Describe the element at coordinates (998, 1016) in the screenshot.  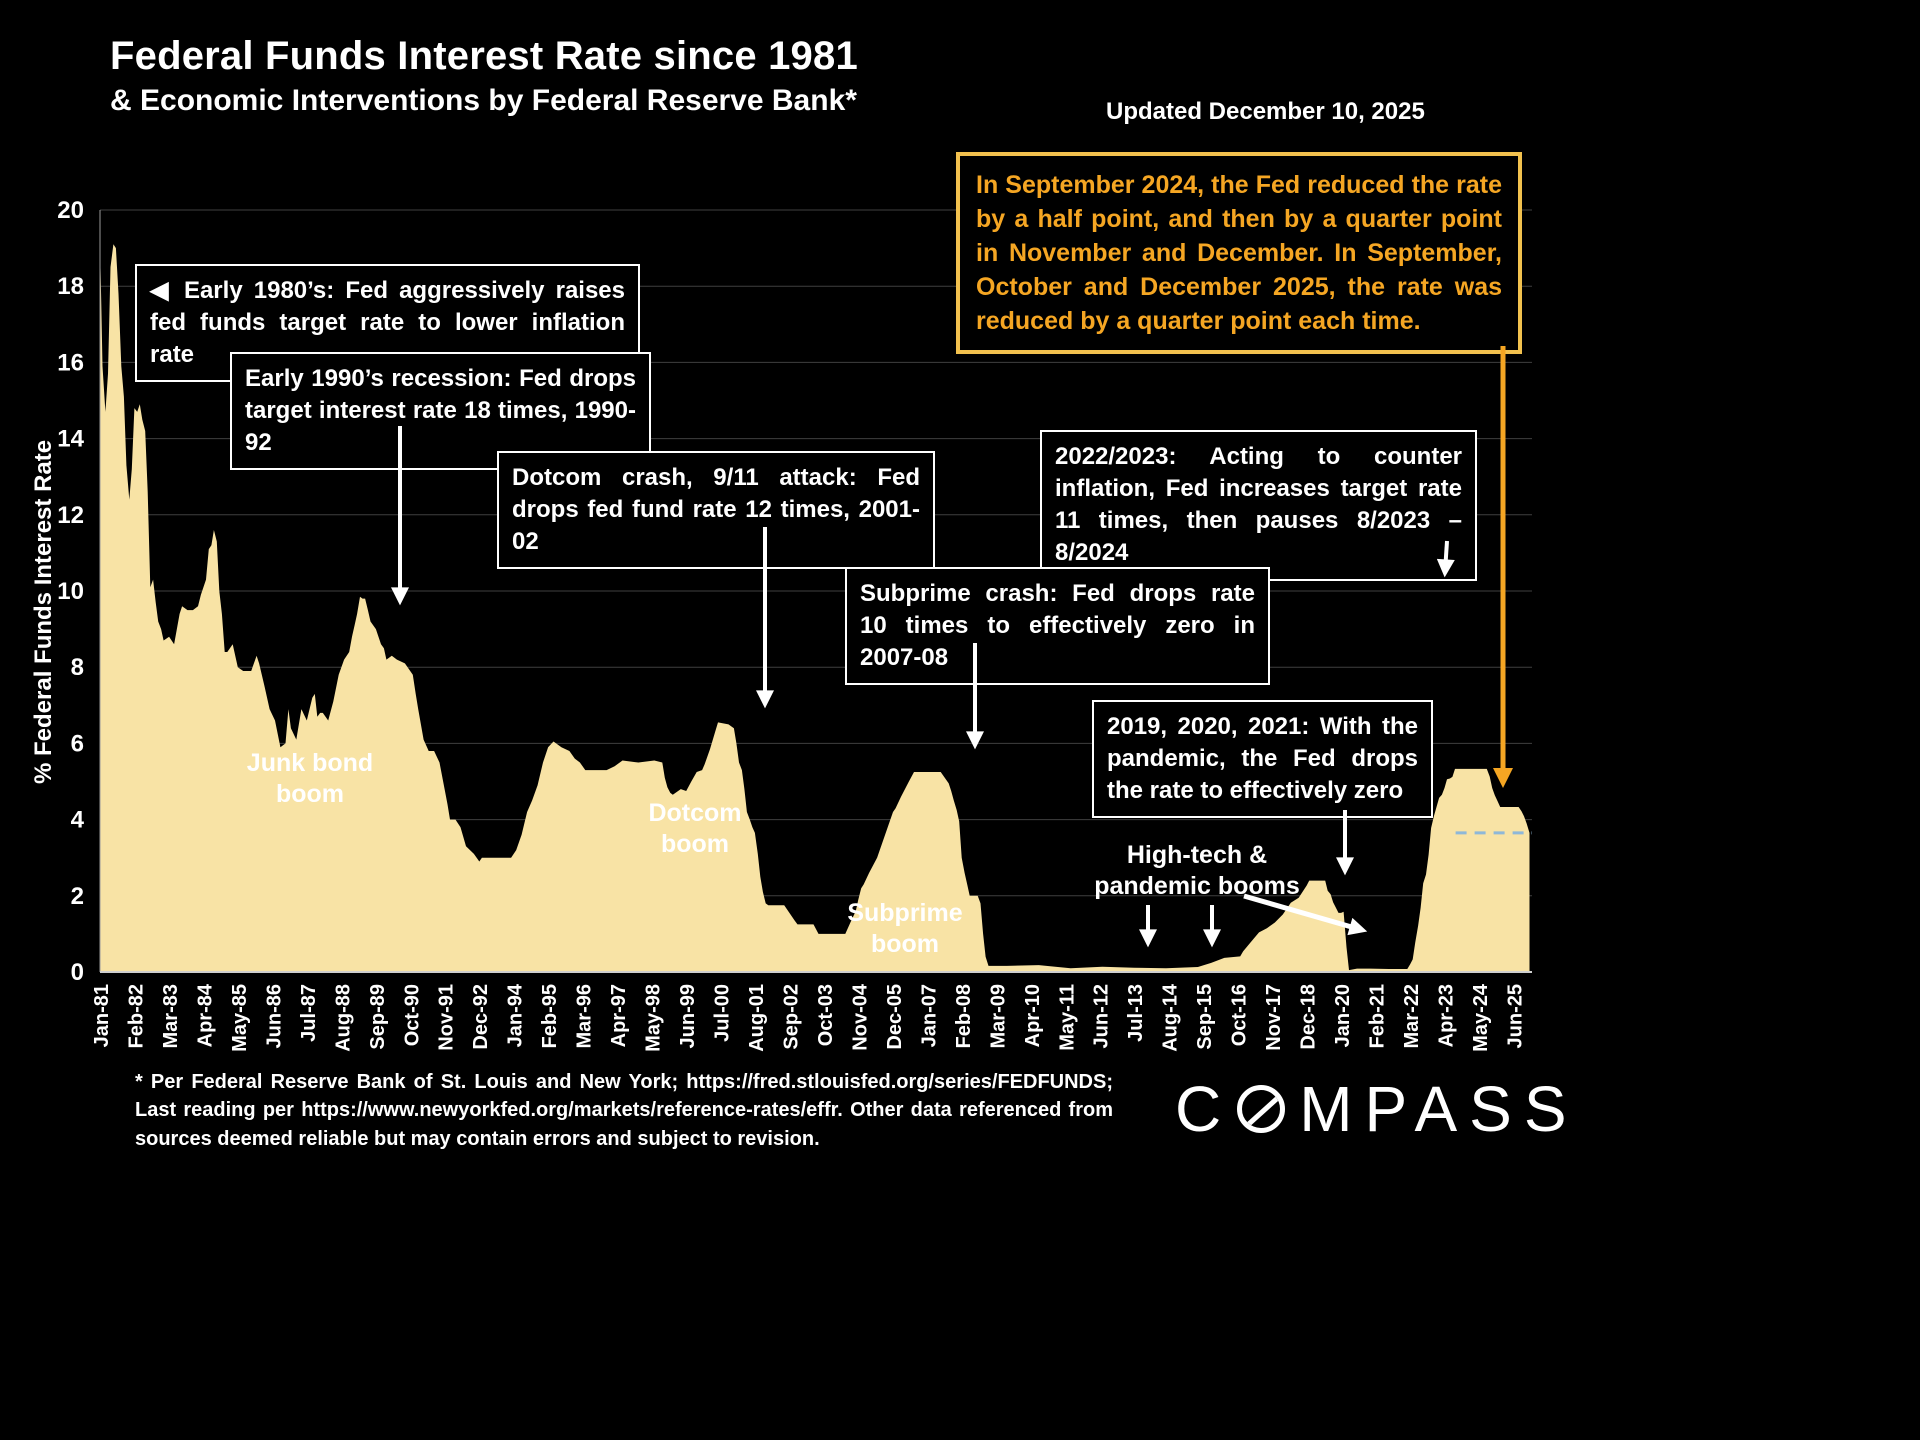
I see `svg-text: Mar-09` at that location.